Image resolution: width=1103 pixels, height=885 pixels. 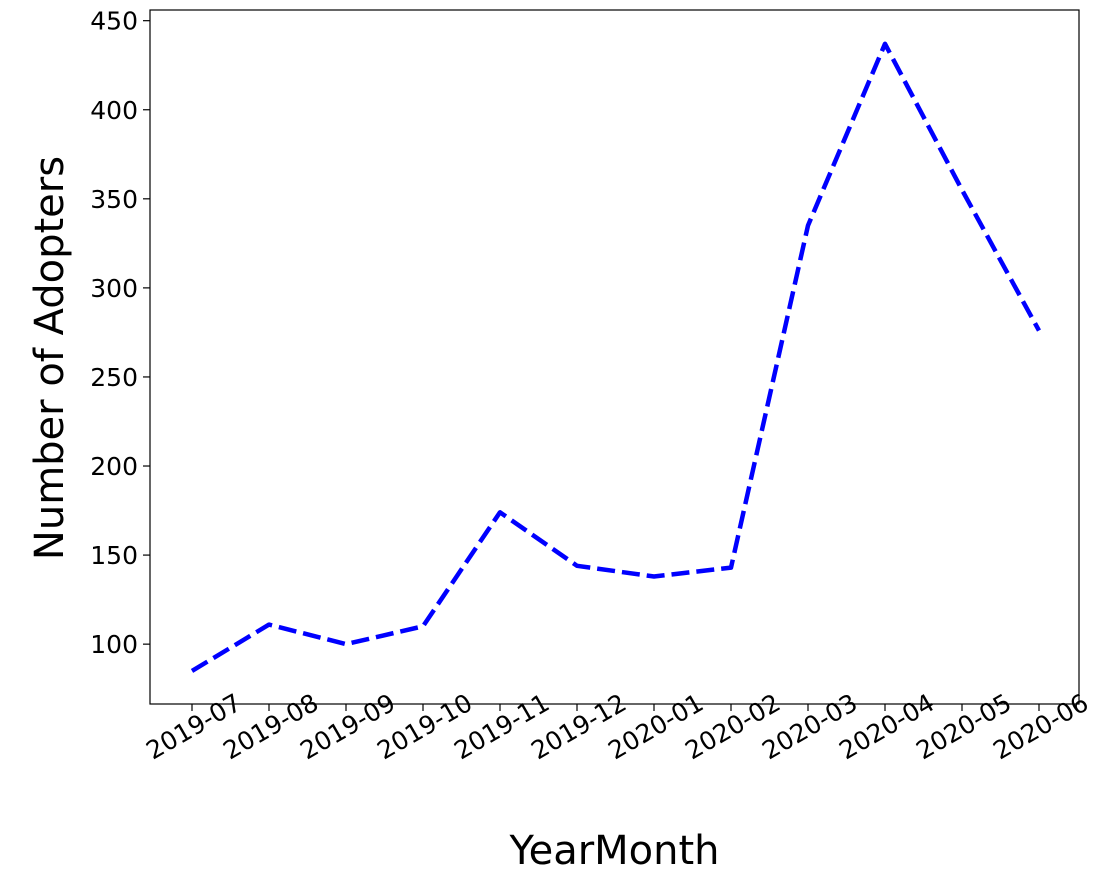 I want to click on y-tick-label: 350, so click(x=114, y=199).